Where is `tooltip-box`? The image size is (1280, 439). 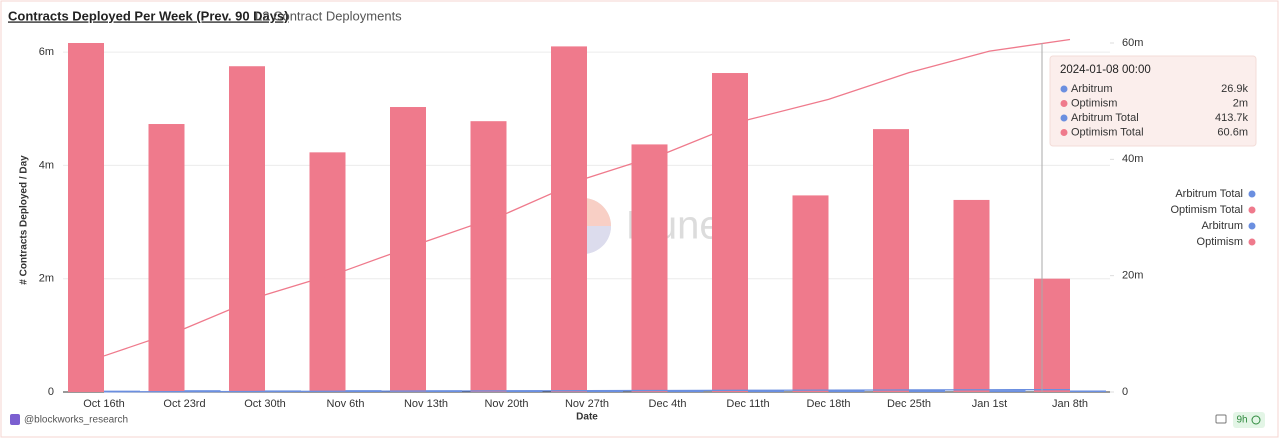
tooltip-box is located at coordinates (1153, 101).